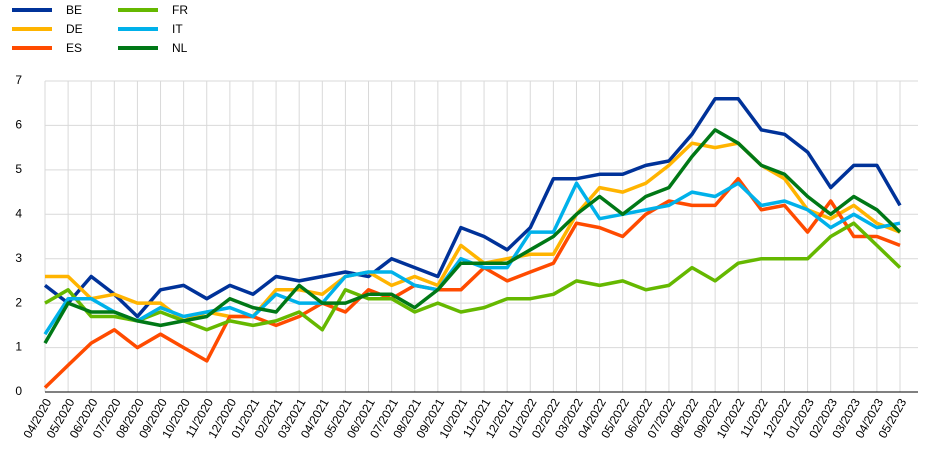 This screenshot has height=449, width=935. Describe the element at coordinates (18, 347) in the screenshot. I see `y-tick-label: 1` at that location.